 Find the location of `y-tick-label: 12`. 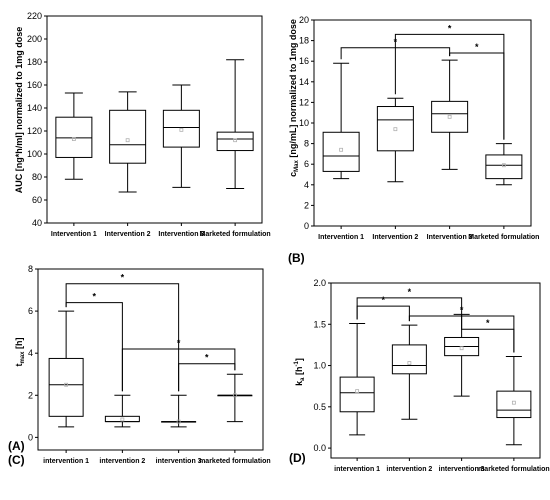

y-tick-label: 12 is located at coordinates (304, 102).